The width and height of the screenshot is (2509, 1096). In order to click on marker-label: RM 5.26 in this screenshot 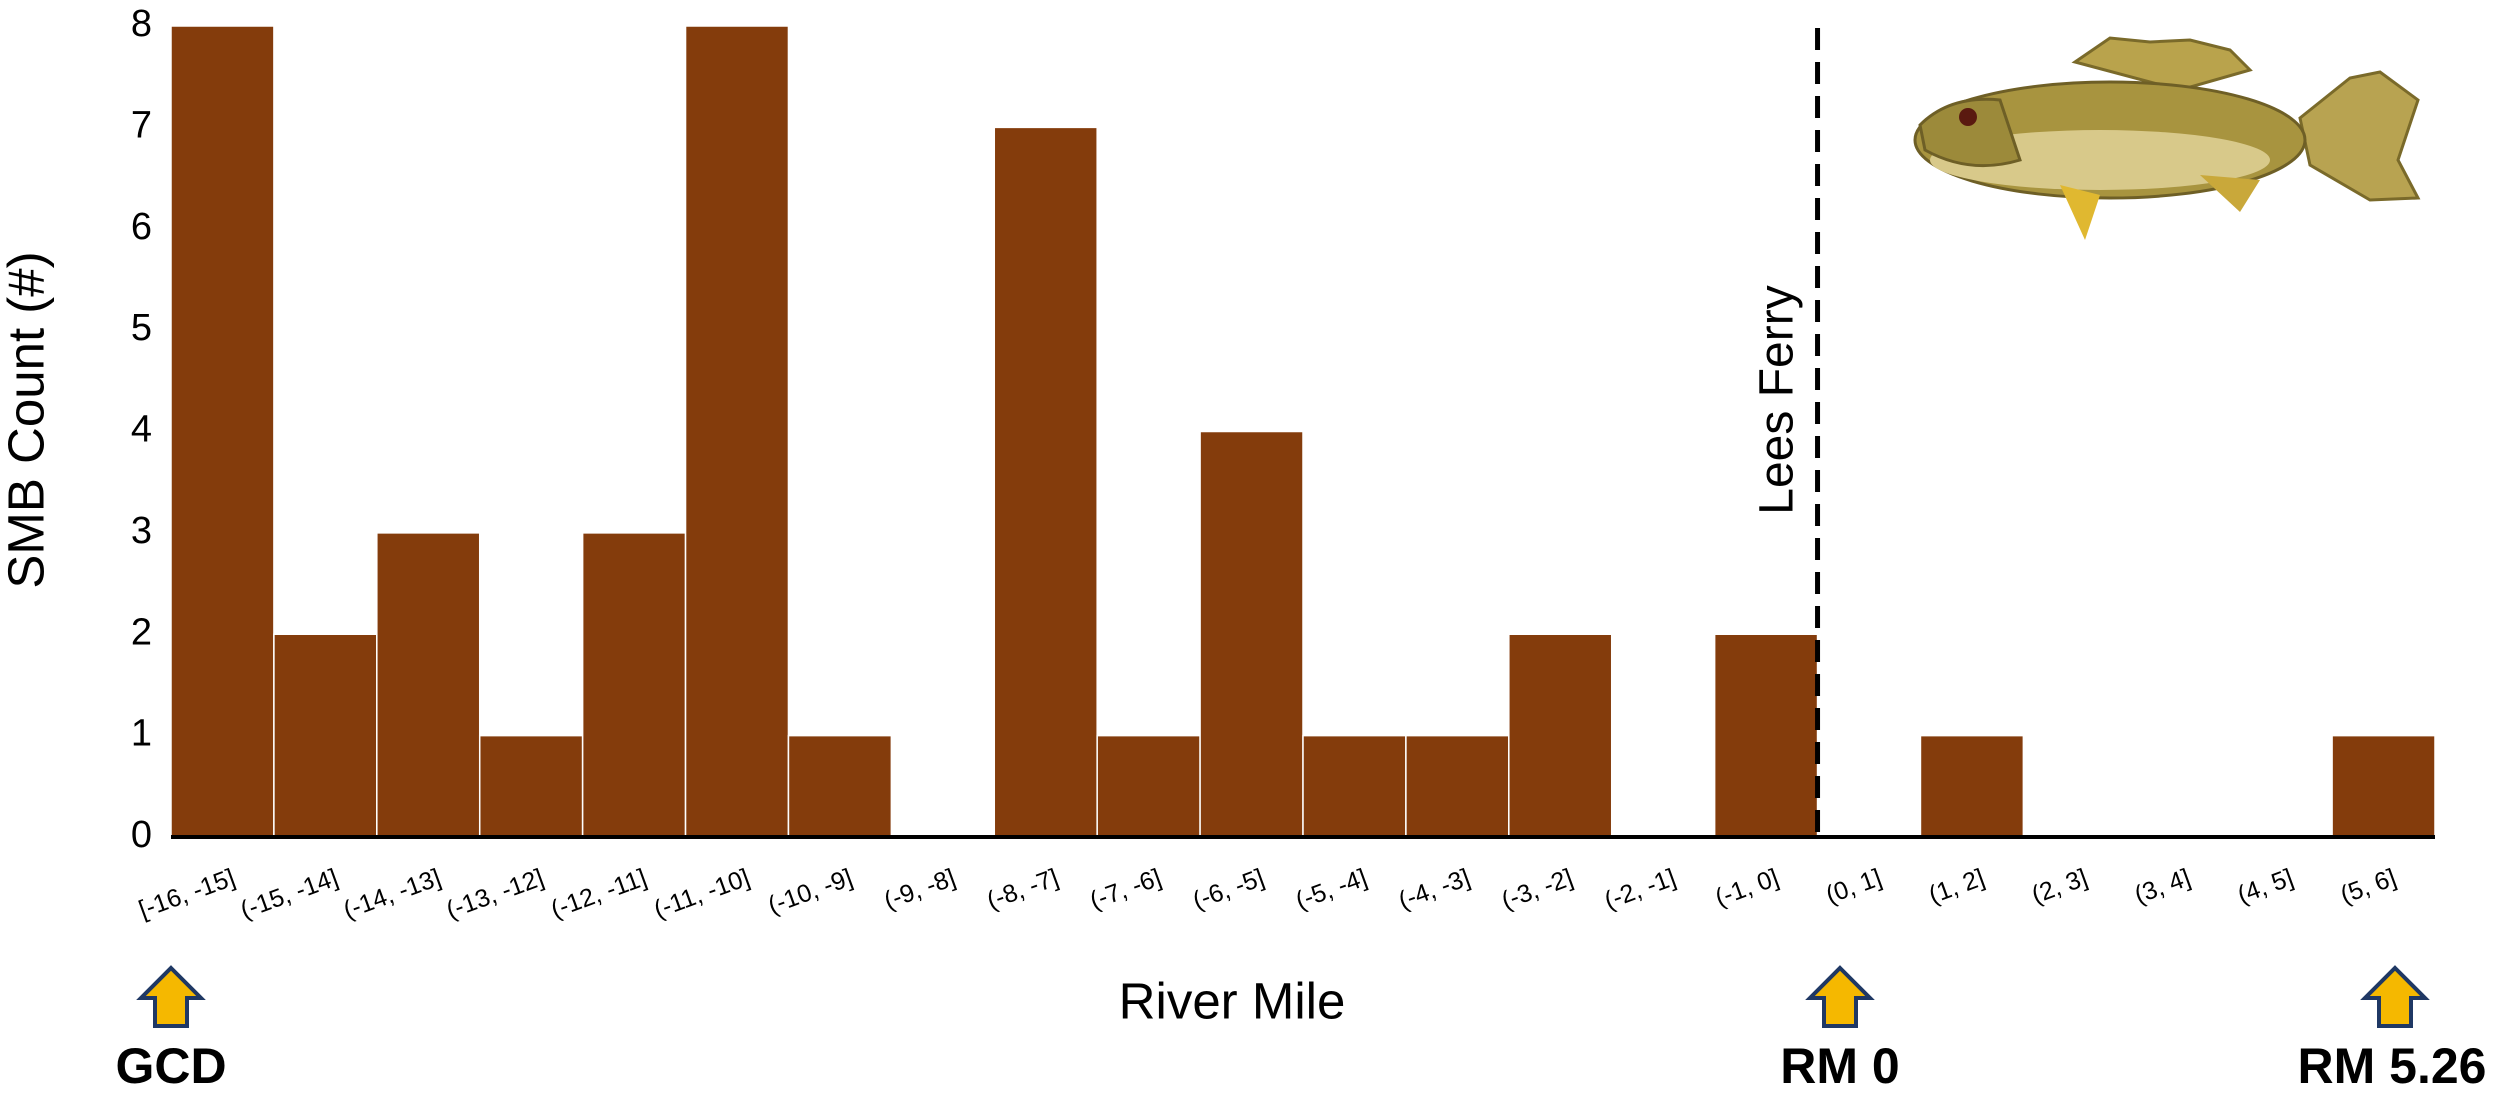, I will do `click(2392, 1066)`.